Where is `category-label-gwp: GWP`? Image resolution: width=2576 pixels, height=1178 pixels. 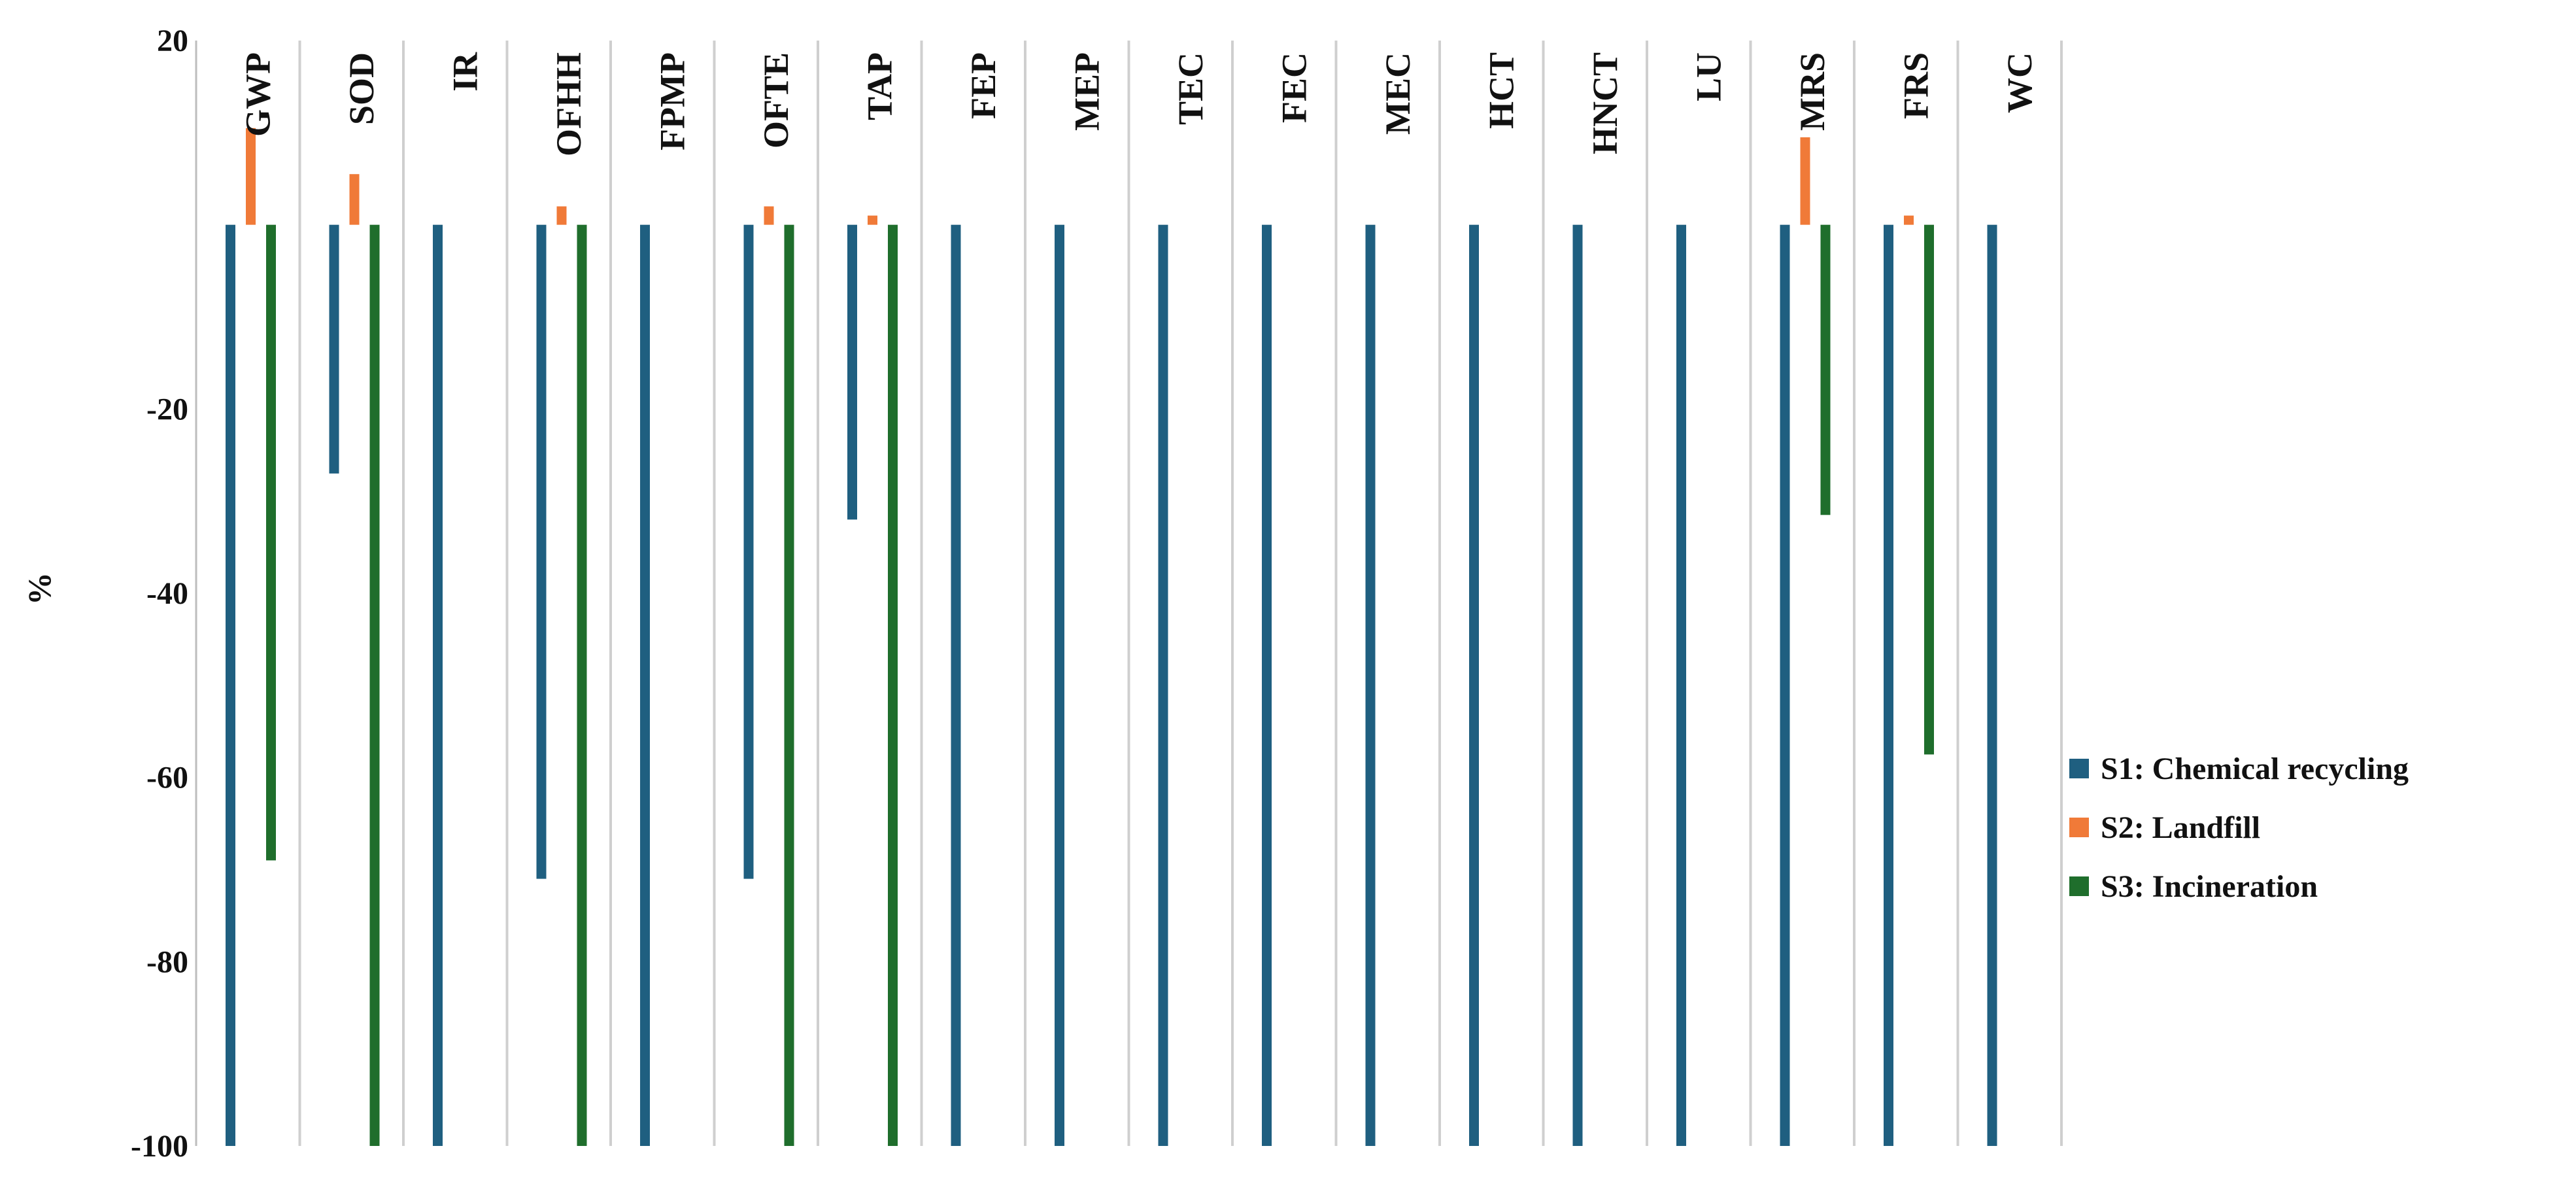
category-label-gwp: GWP is located at coordinates (257, 94).